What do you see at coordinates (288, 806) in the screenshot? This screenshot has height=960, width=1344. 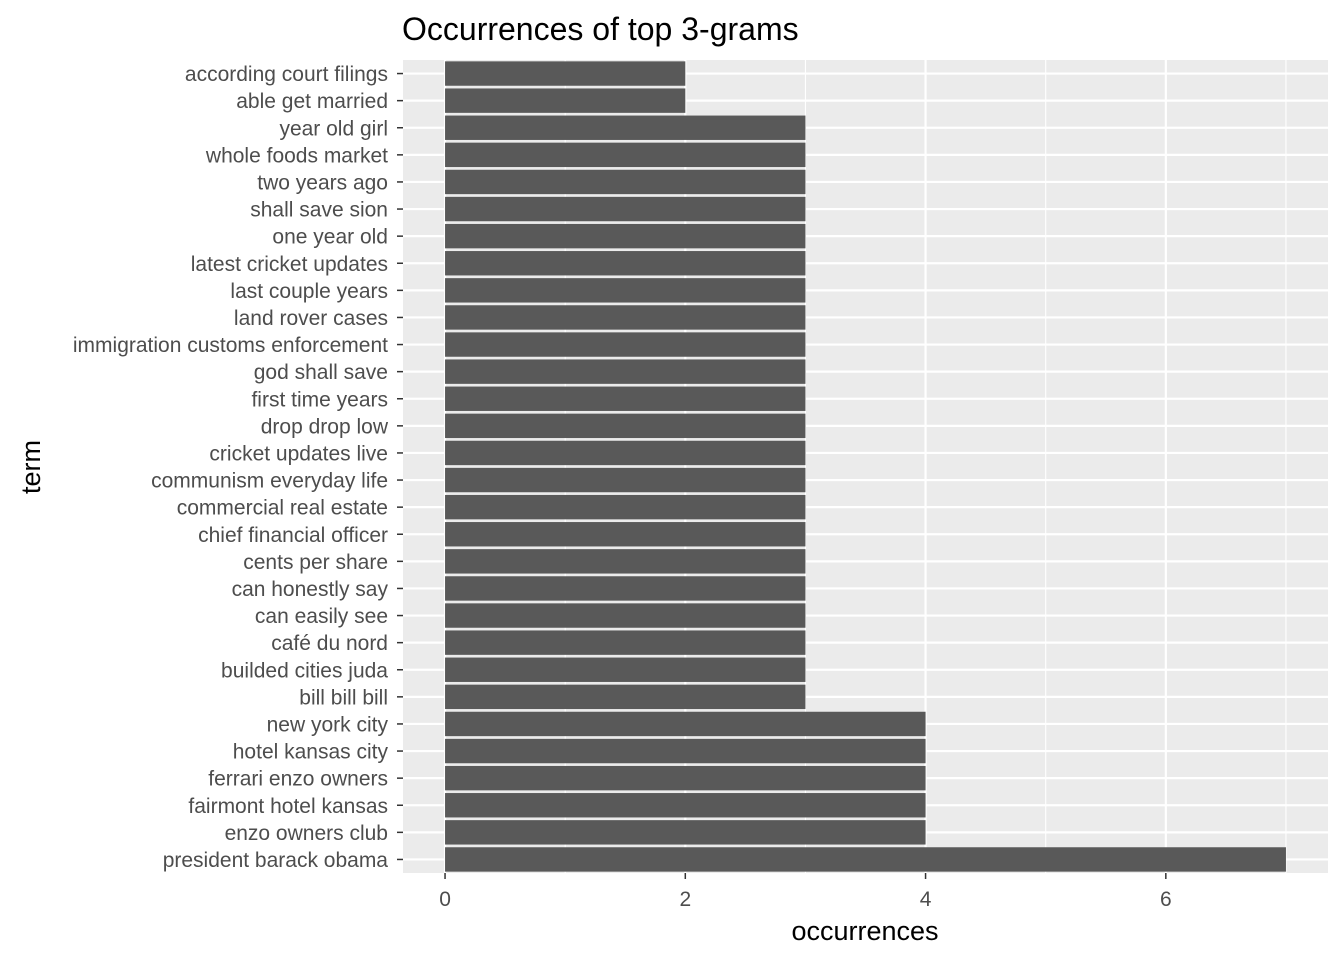 I see `y-tick-label: fairmont hotel kansas` at bounding box center [288, 806].